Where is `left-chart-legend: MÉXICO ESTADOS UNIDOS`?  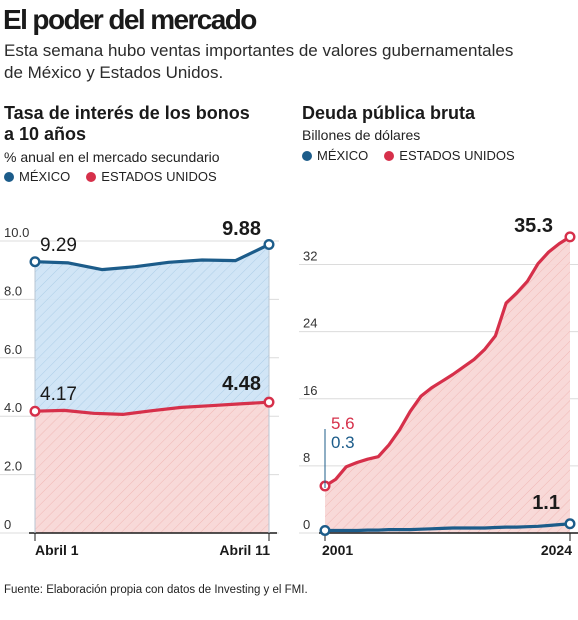
left-chart-legend: MÉXICO ESTADOS UNIDOS is located at coordinates (118, 176).